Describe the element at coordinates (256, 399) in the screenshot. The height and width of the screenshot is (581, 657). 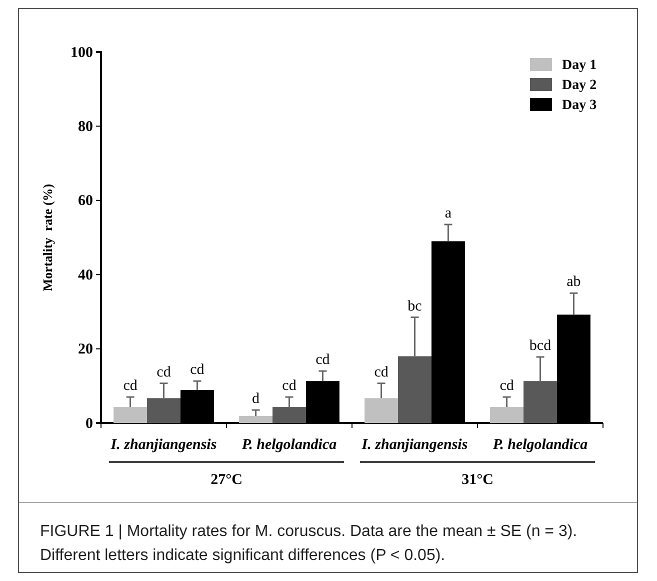
I see `data-label: d` at that location.